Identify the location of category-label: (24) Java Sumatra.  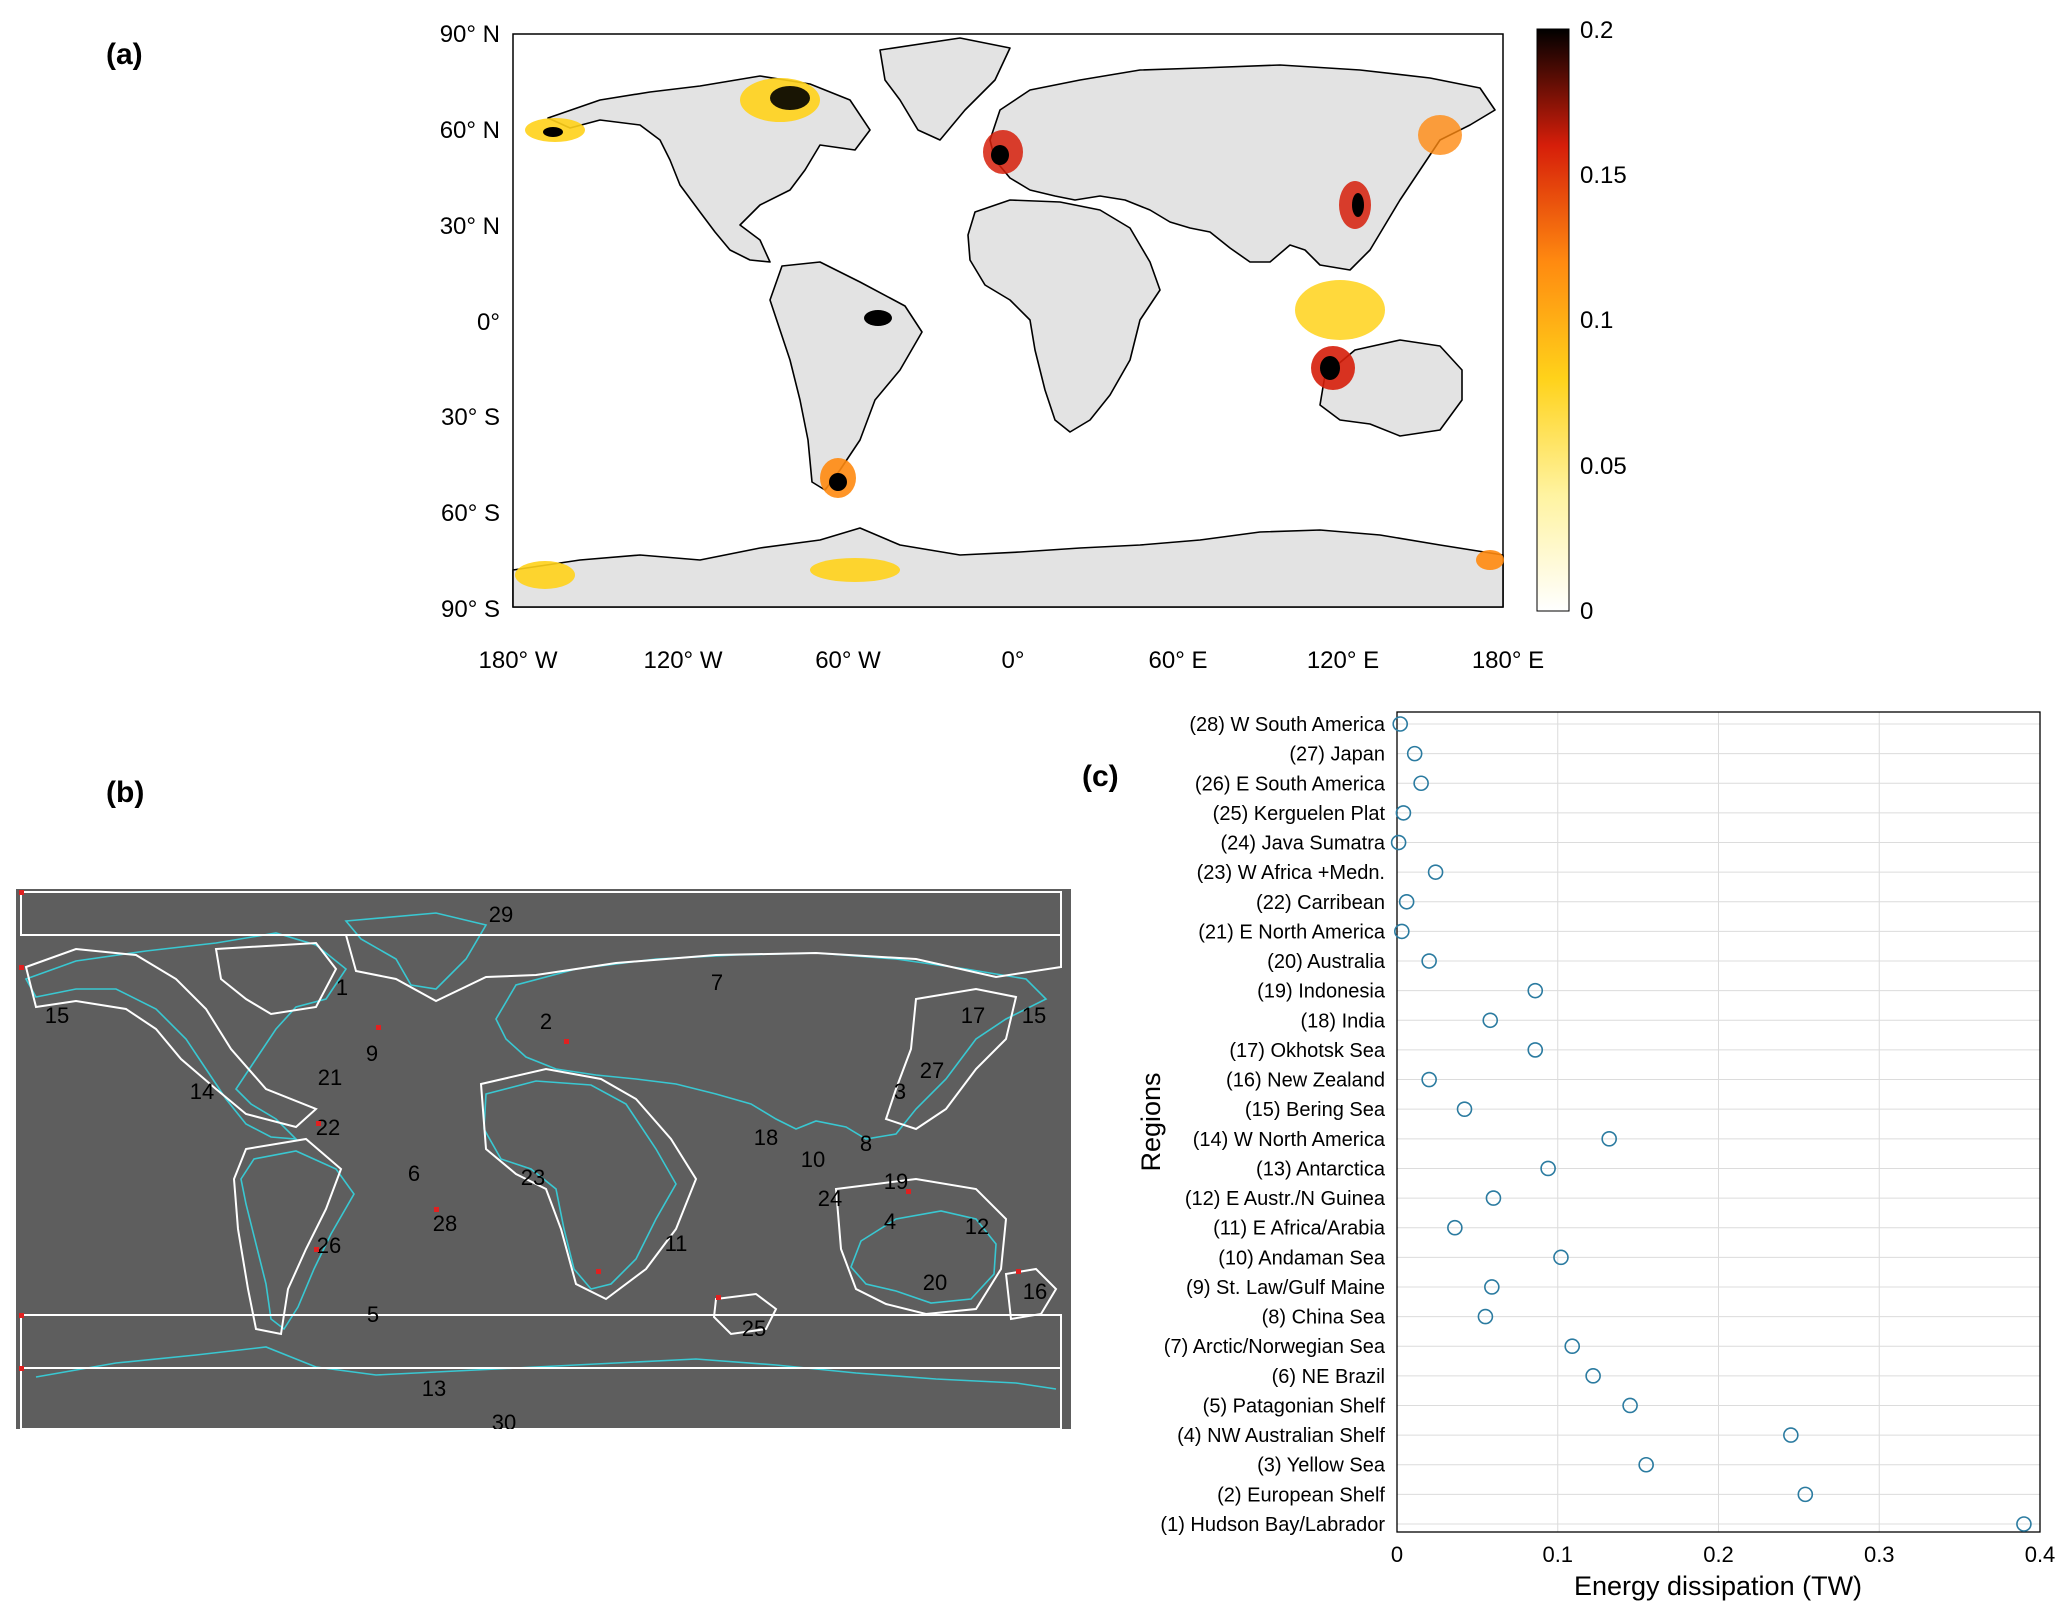
(1302, 844).